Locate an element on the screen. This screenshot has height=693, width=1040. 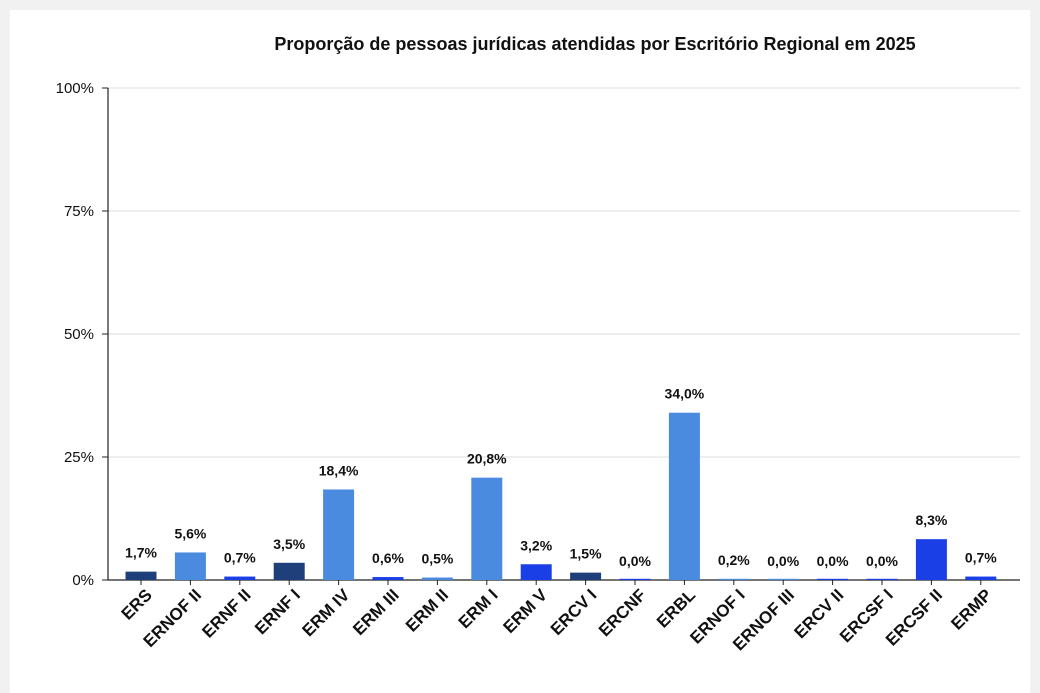
y-tick-label: 0% is located at coordinates (83, 580).